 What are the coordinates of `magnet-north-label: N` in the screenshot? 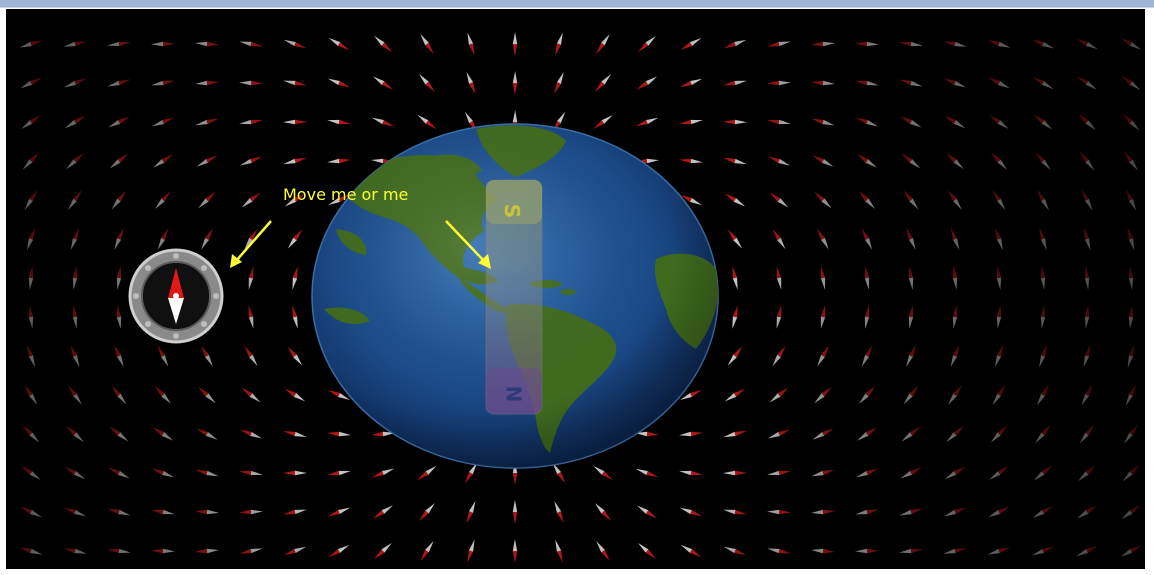 It's located at (513, 394).